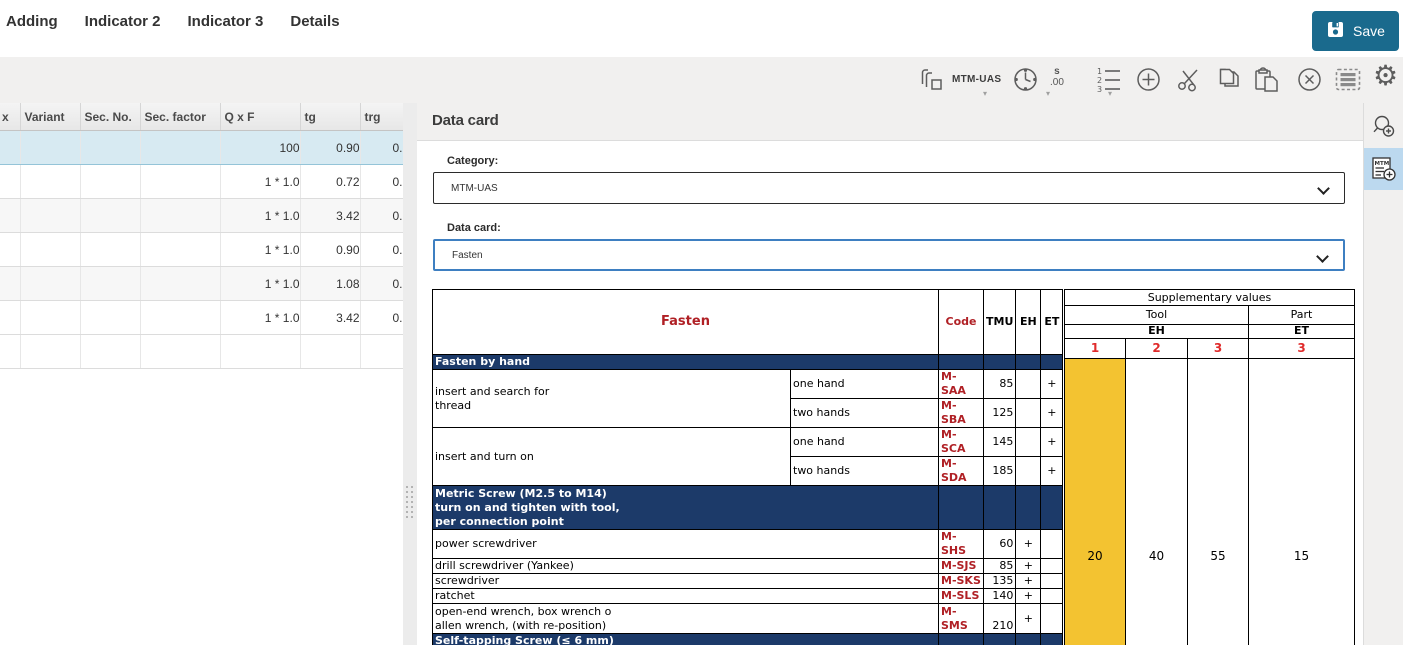 This screenshot has width=1403, height=645. I want to click on tmu-cell: 135, so click(999, 581).